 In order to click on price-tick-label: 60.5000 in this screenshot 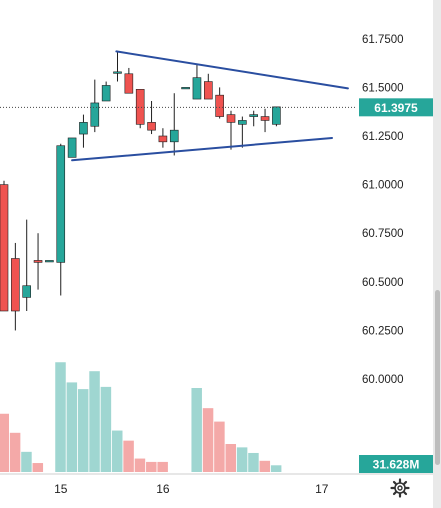, I will do `click(383, 283)`.